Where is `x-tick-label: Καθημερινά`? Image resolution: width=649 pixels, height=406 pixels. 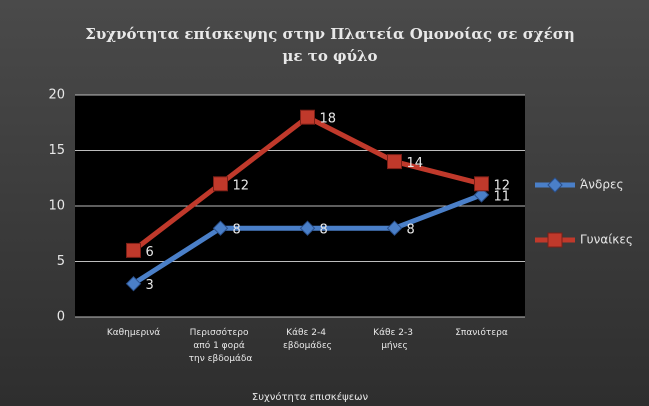
x-tick-label: Καθημερινά is located at coordinates (133, 333).